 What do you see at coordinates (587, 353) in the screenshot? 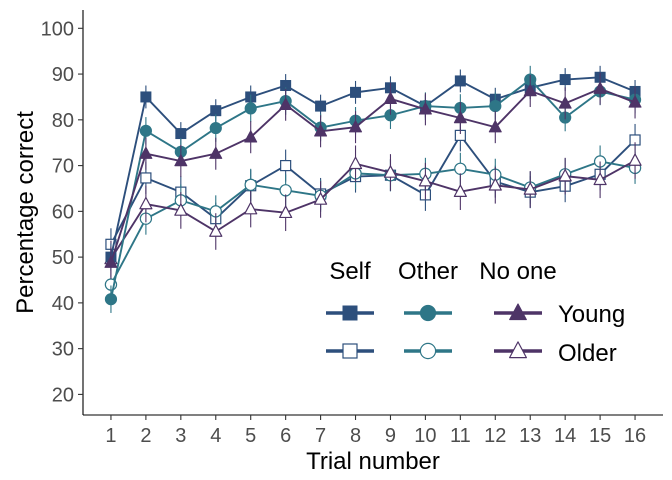
I see `legend-label-older: Older` at bounding box center [587, 353].